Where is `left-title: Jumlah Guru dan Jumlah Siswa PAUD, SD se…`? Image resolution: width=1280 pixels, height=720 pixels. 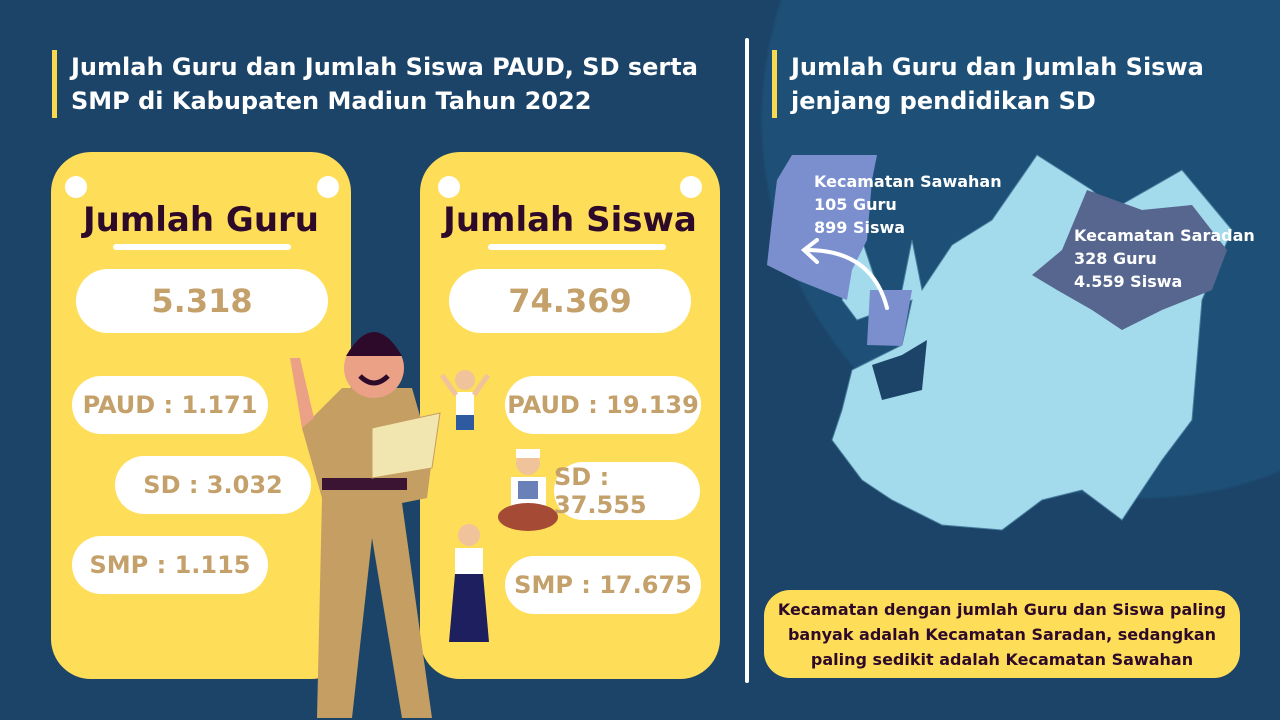
left-title: Jumlah Guru dan Jumlah Siswa PAUD, SD se… is located at coordinates (382, 84).